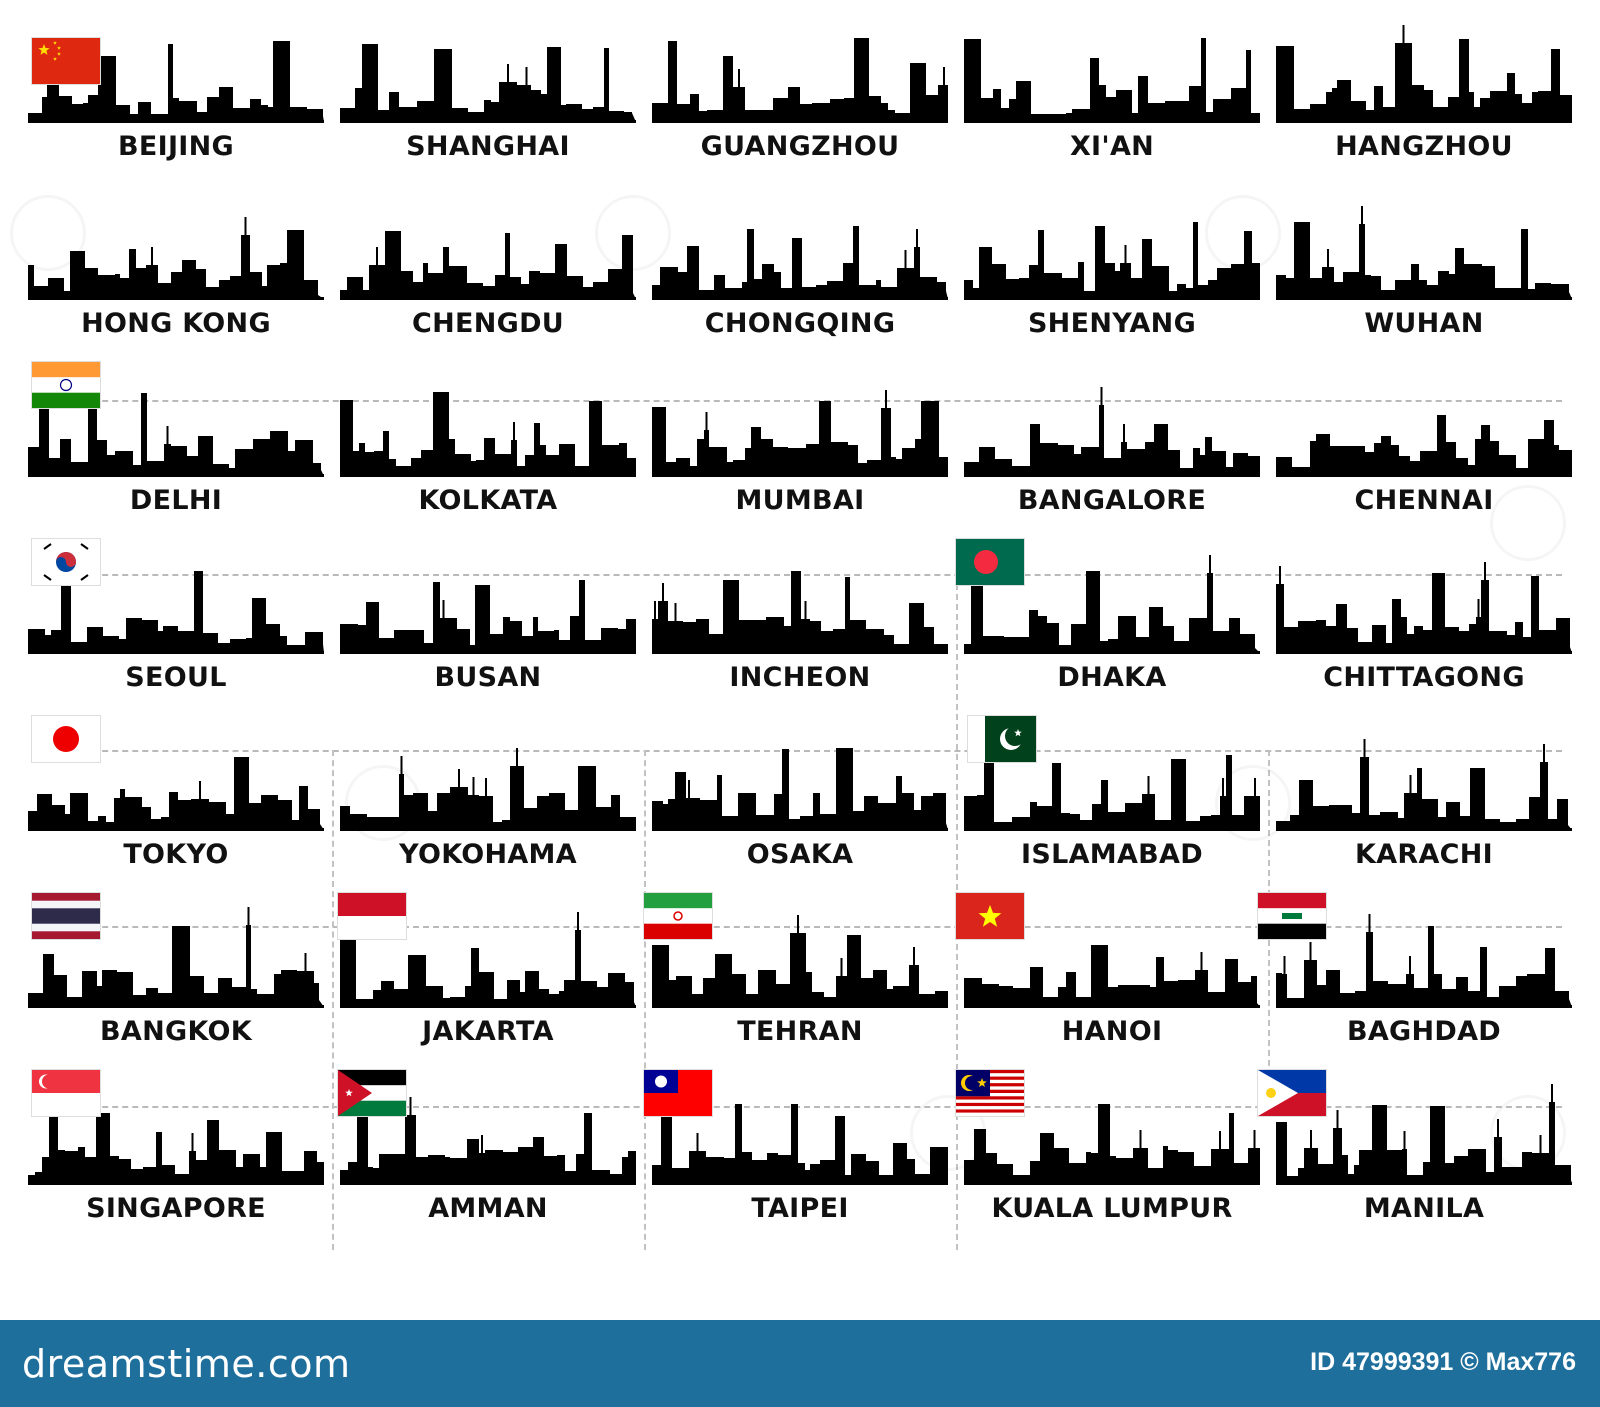 Image resolution: width=1600 pixels, height=1407 pixels. What do you see at coordinates (176, 854) in the screenshot?
I see `city-name: TOKYO` at bounding box center [176, 854].